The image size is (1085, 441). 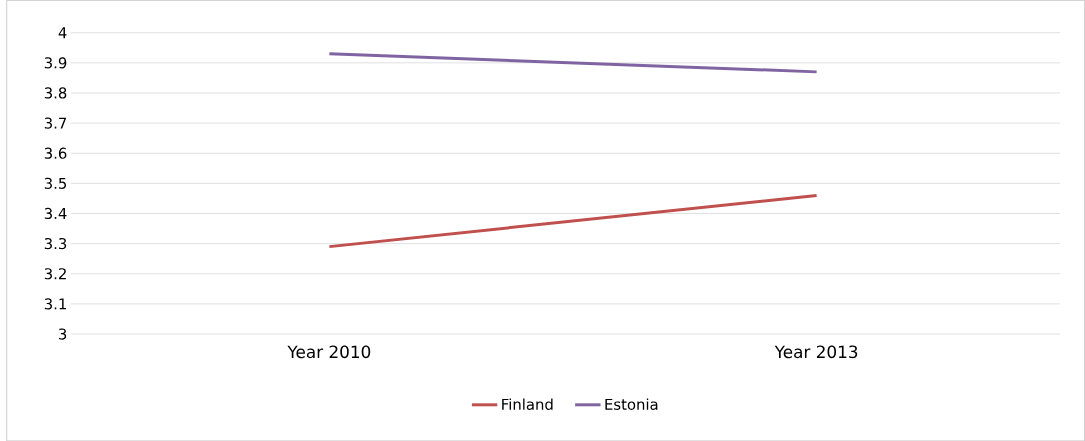 I want to click on x-tick-label: Year 2013, so click(x=816, y=352).